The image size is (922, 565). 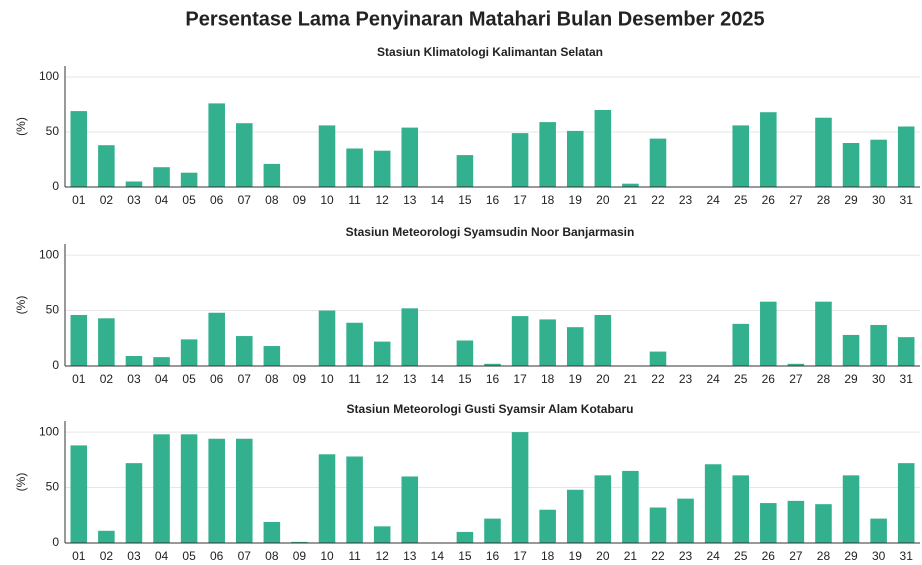 I want to click on x-tick-label: 17, so click(x=520, y=200).